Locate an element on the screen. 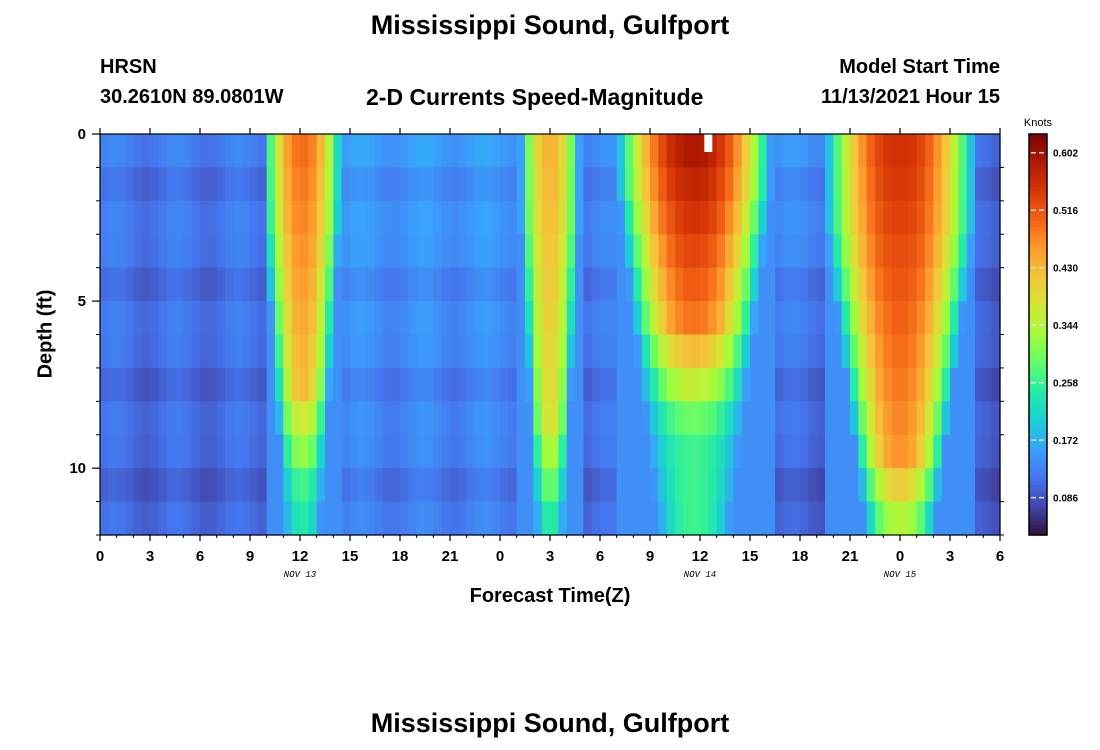 This screenshot has height=750, width=1100. y-tick-label: 10 is located at coordinates (77, 468).